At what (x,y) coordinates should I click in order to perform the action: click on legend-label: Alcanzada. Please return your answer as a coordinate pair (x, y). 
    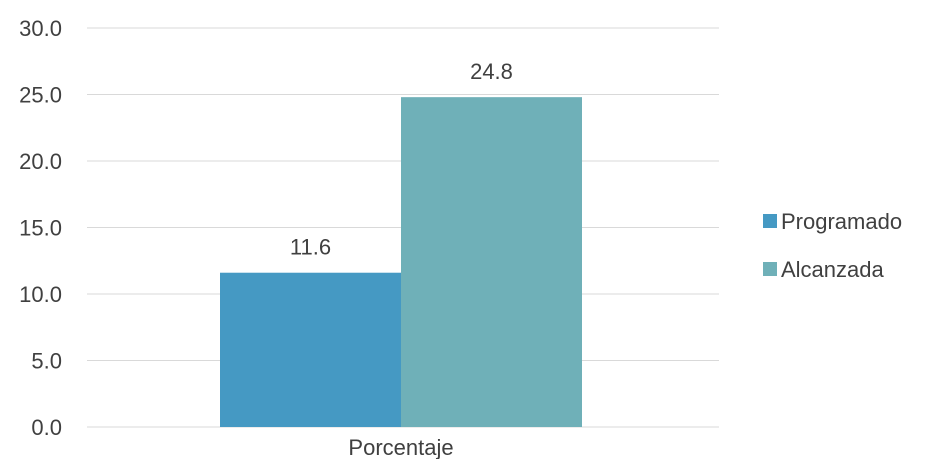
    Looking at the image, I should click on (833, 269).